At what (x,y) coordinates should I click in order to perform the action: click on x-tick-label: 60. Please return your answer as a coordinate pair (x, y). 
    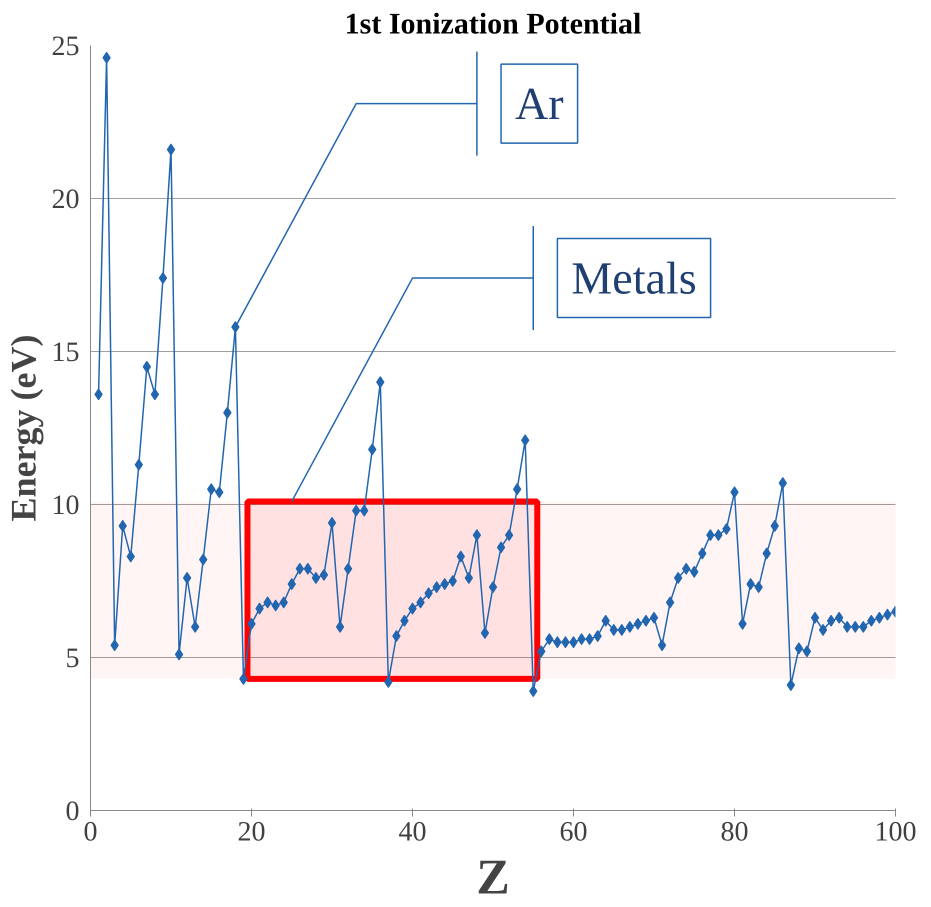
    Looking at the image, I should click on (574, 832).